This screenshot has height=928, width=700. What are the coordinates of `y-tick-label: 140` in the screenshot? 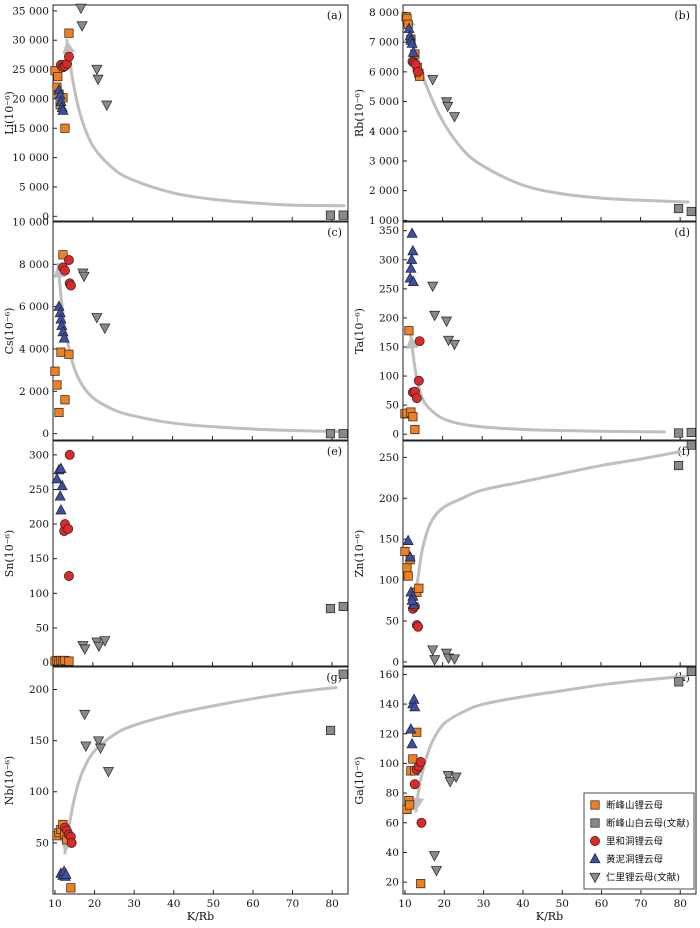 It's located at (389, 705).